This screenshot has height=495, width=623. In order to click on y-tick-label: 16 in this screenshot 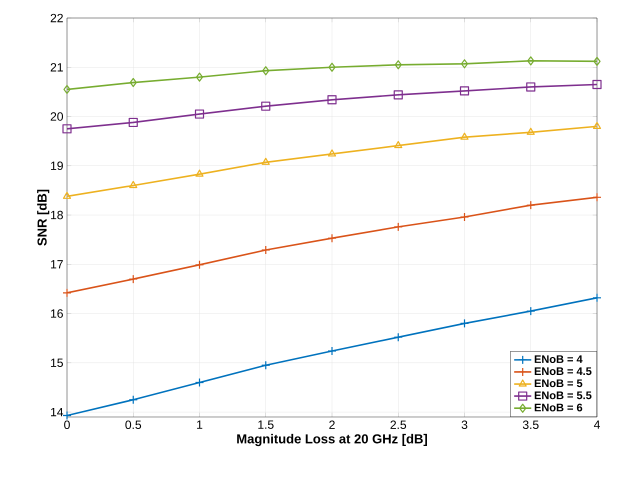, I will do `click(57, 313)`.